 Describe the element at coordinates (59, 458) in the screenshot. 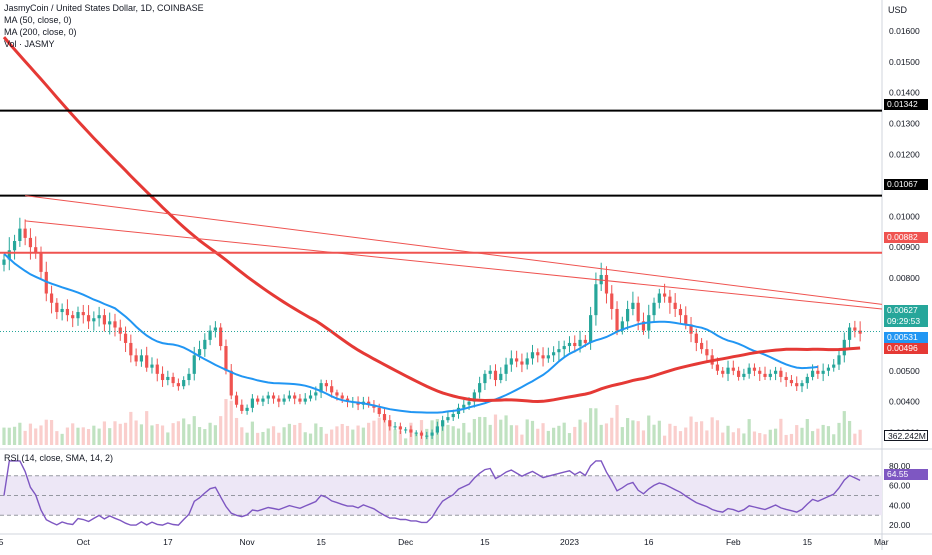

I see `rsi-legend: RSI (14, close, SMA, 14, 2)` at that location.